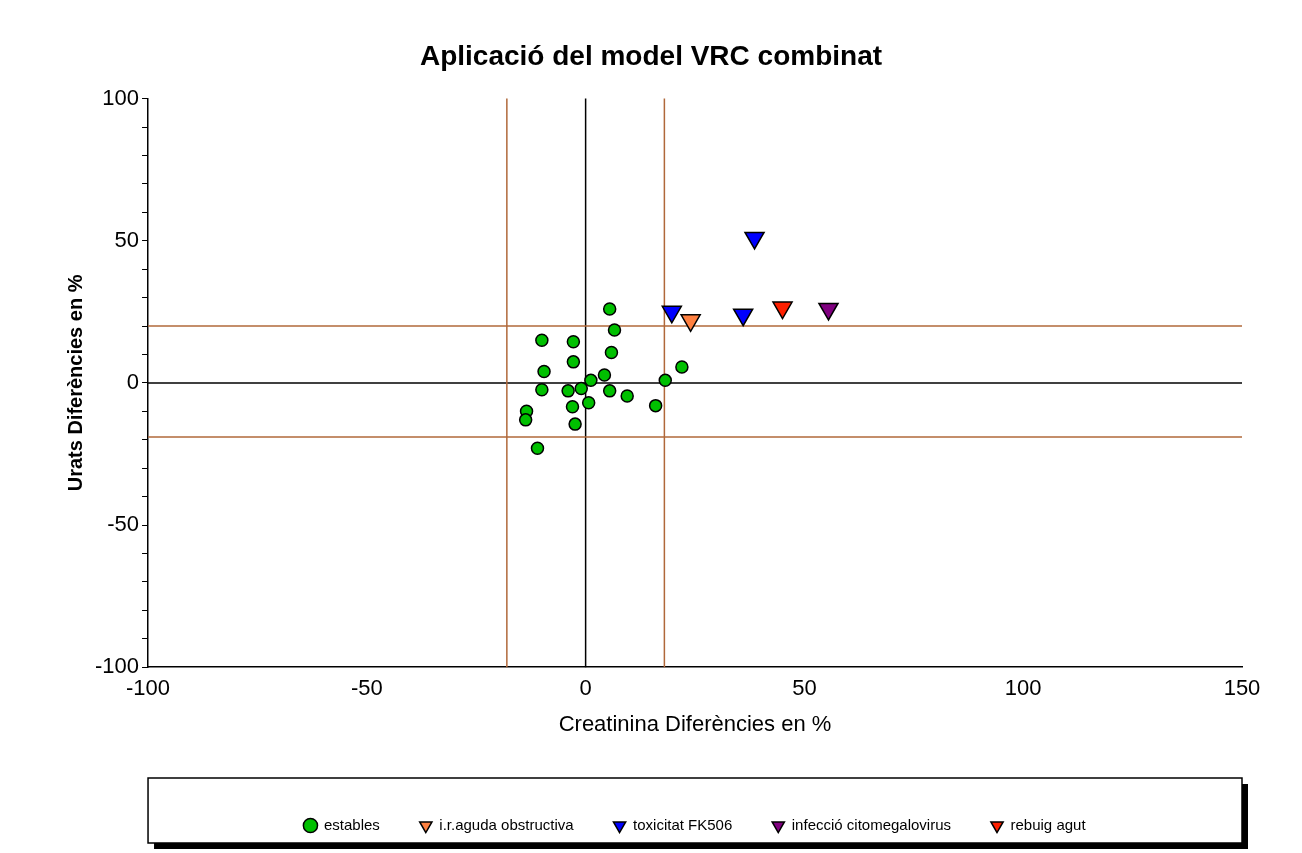 This screenshot has width=1302, height=853. Describe the element at coordinates (117, 666) in the screenshot. I see `y-tick-label: -100` at that location.